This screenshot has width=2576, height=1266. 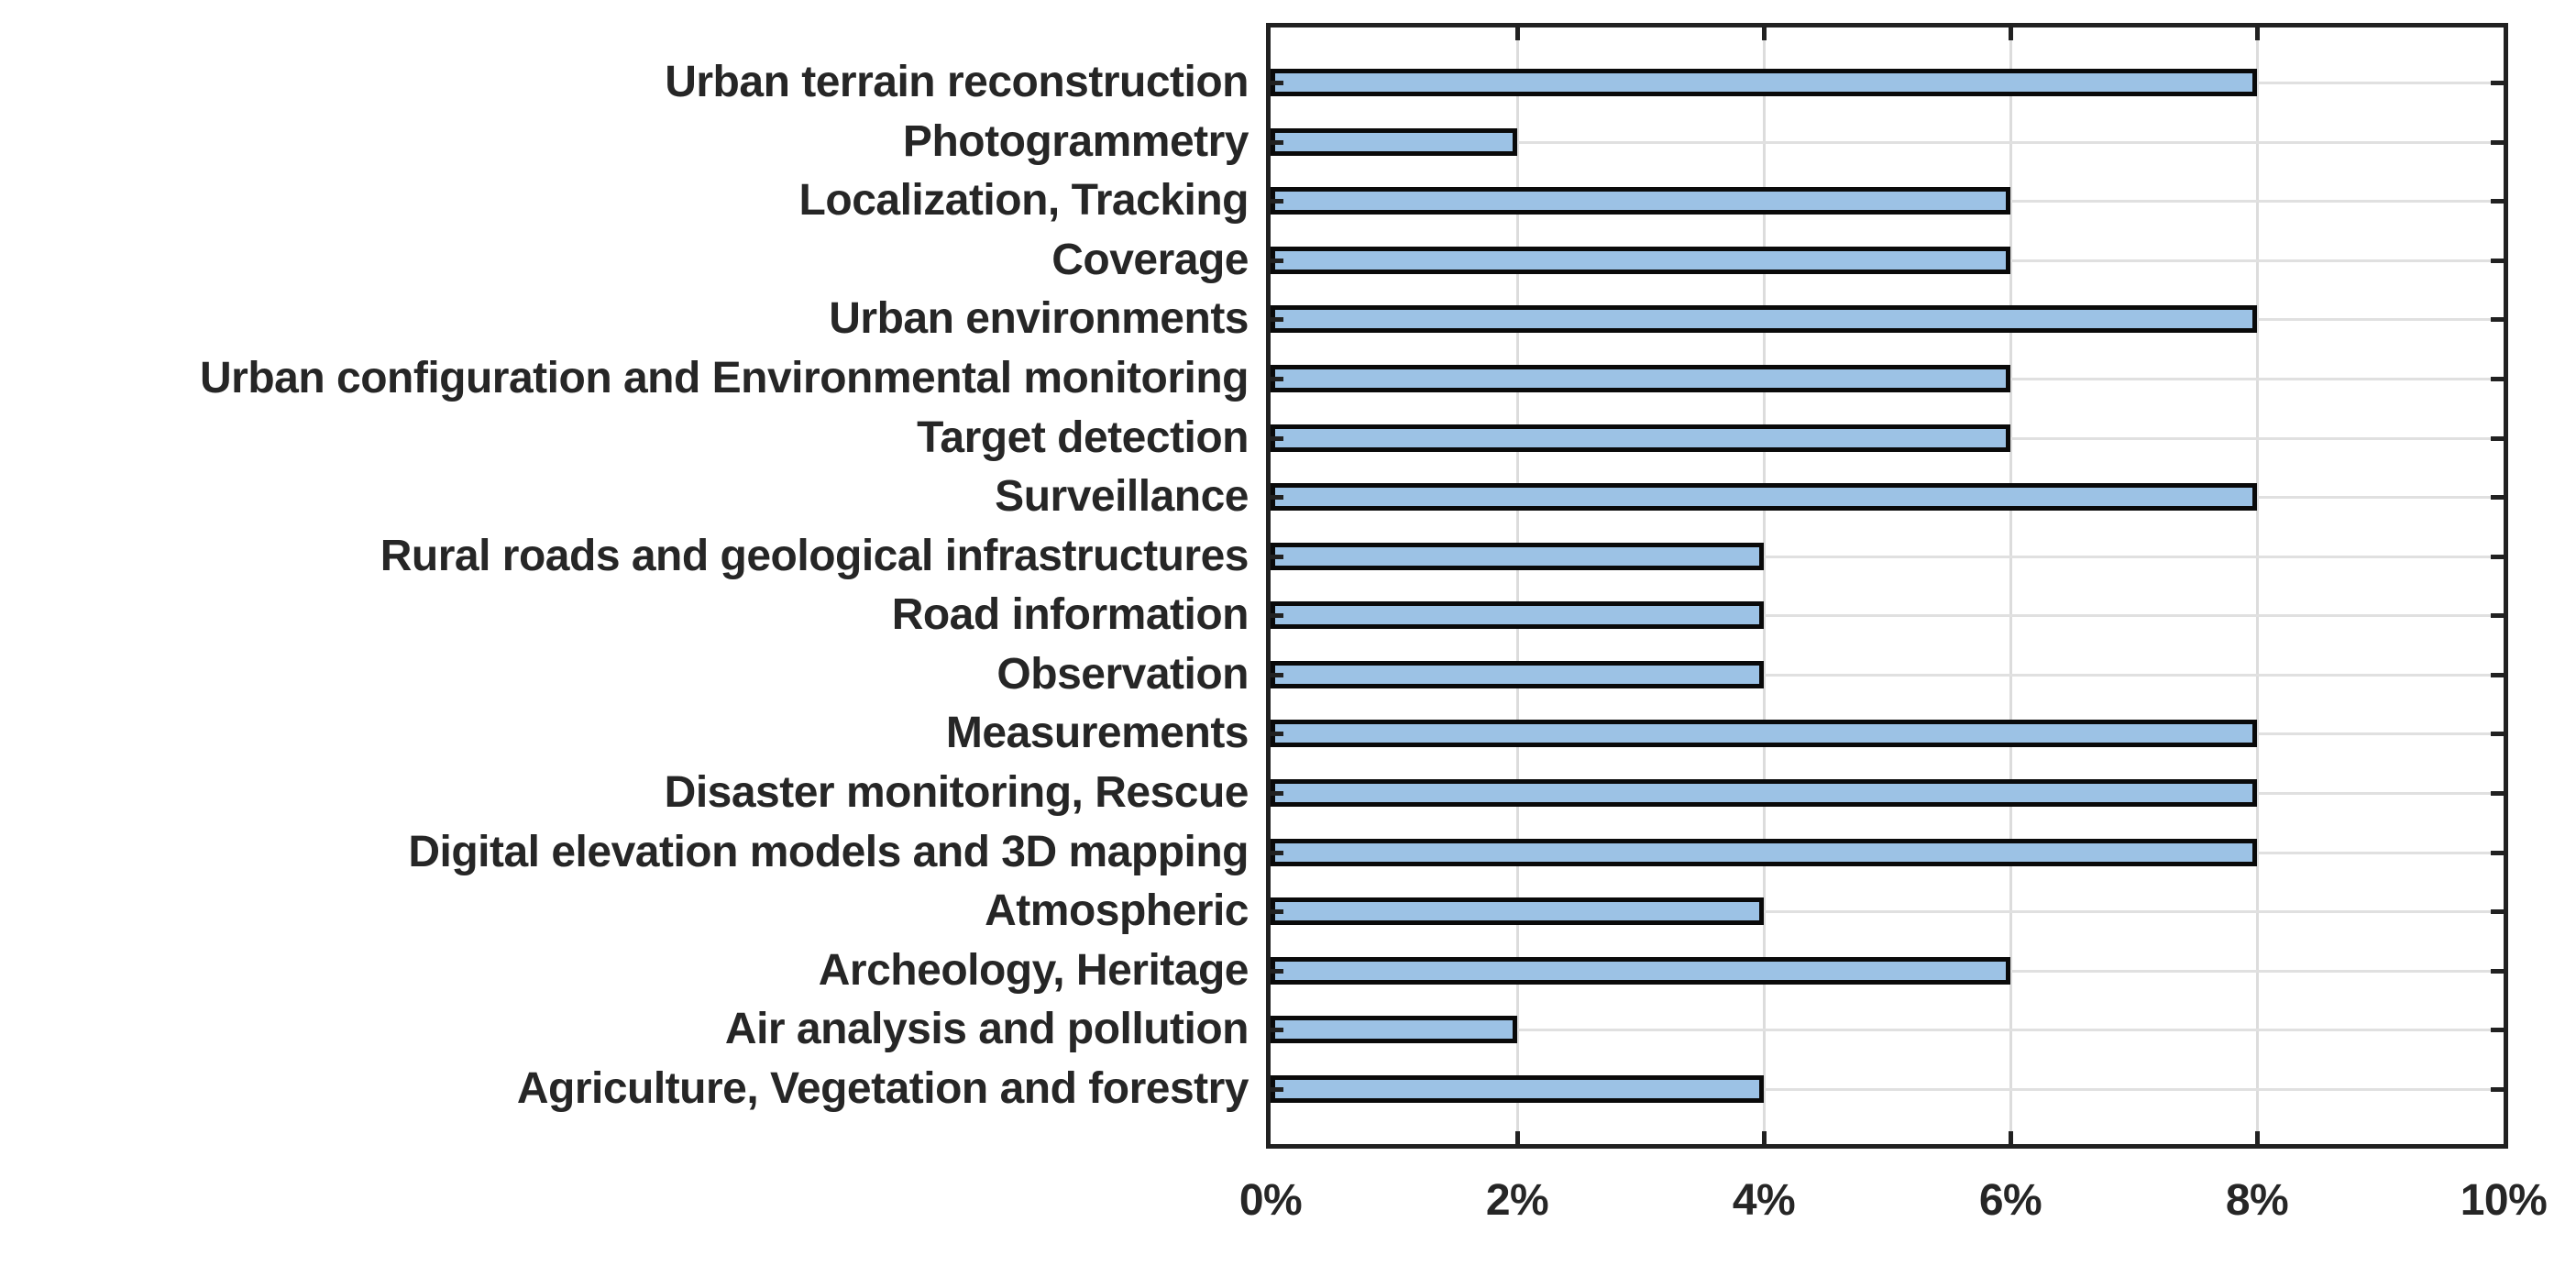 What do you see at coordinates (2257, 1200) in the screenshot?
I see `x-tick-label: 8%` at bounding box center [2257, 1200].